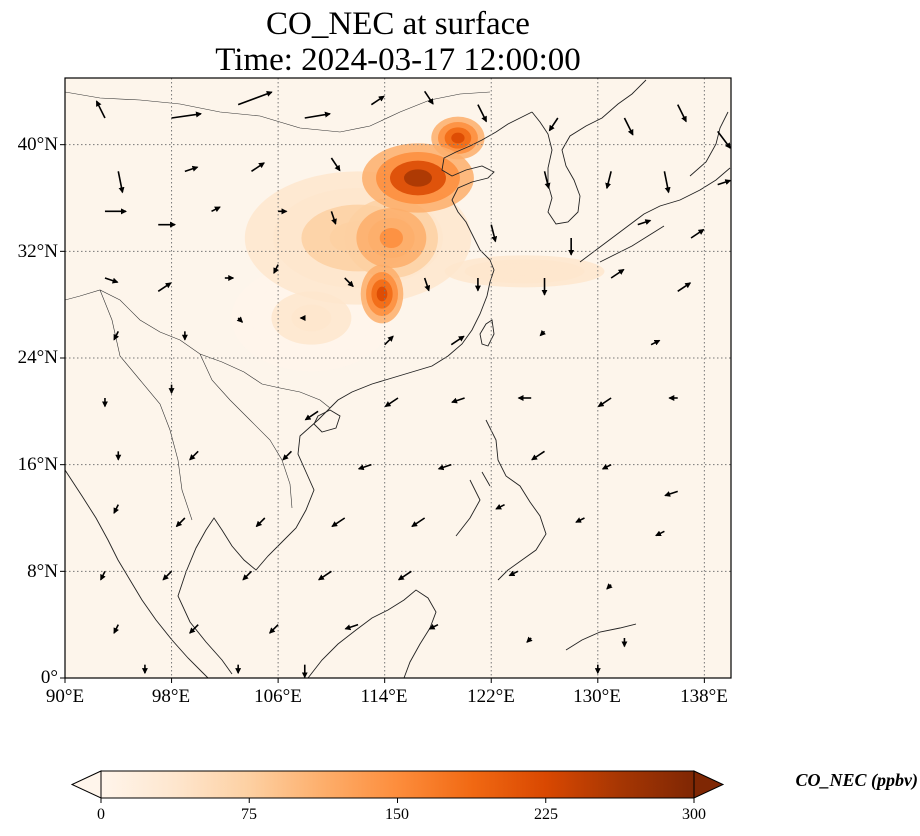  Describe the element at coordinates (101, 814) in the screenshot. I see `colorbar-tick-0: 0` at that location.